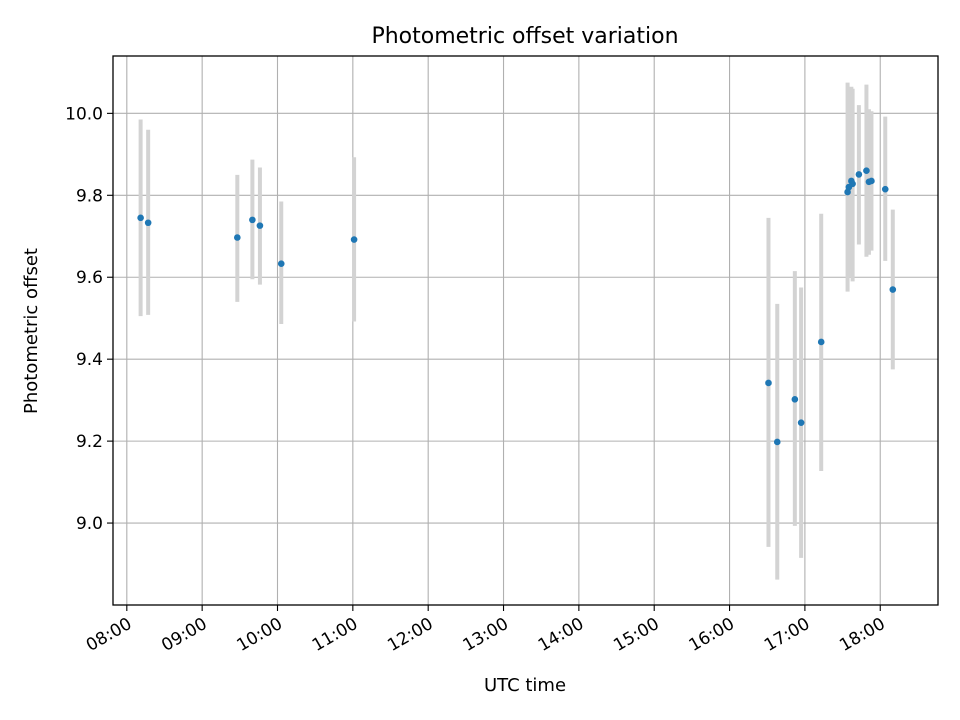 The image size is (960, 720). What do you see at coordinates (89, 196) in the screenshot?
I see `y-tick-label: 9.8` at bounding box center [89, 196].